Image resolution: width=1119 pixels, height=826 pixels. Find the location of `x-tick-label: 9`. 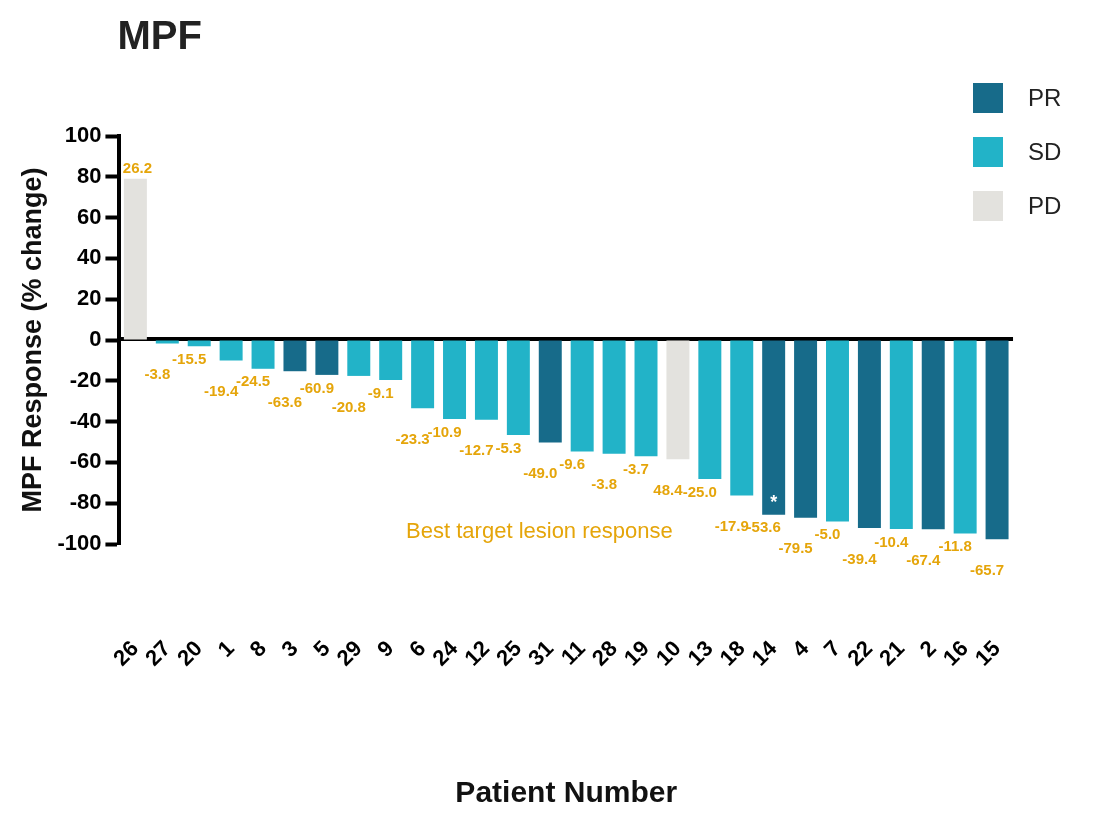

x-tick-label: 9 is located at coordinates (385, 648).